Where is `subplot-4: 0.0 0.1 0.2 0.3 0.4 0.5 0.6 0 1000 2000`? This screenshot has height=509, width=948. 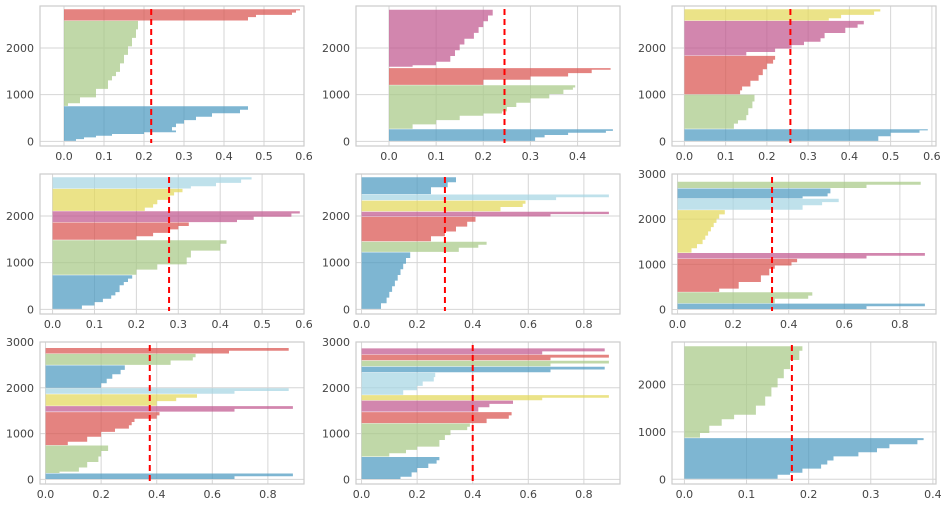
subplot-4: 0.0 0.1 0.2 0.3 0.4 0.5 0.6 0 1000 2000 is located at coordinates (159, 252).